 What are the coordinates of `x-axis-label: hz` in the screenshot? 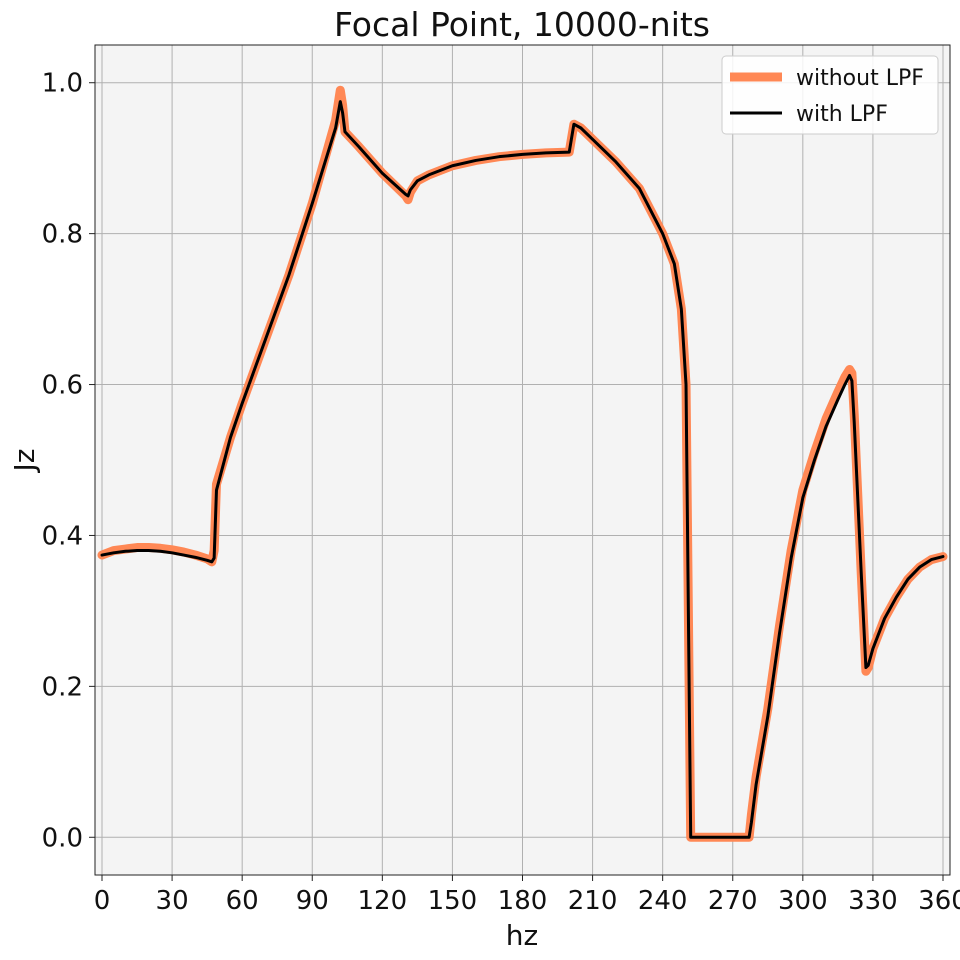 It's located at (522, 935).